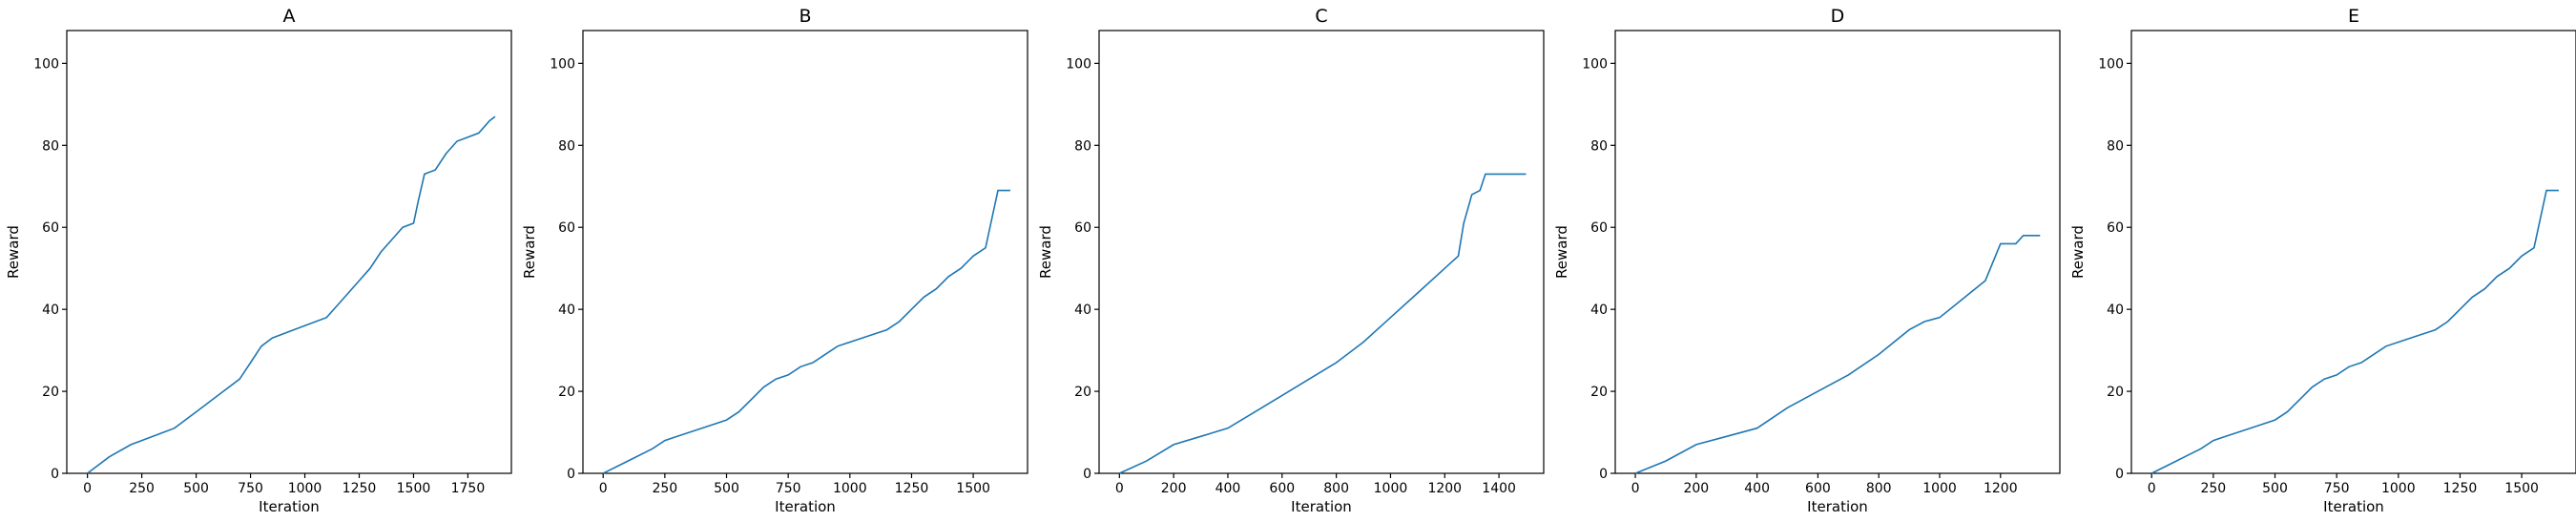  What do you see at coordinates (468, 488) in the screenshot?
I see `x-tick-label: 1750` at bounding box center [468, 488].